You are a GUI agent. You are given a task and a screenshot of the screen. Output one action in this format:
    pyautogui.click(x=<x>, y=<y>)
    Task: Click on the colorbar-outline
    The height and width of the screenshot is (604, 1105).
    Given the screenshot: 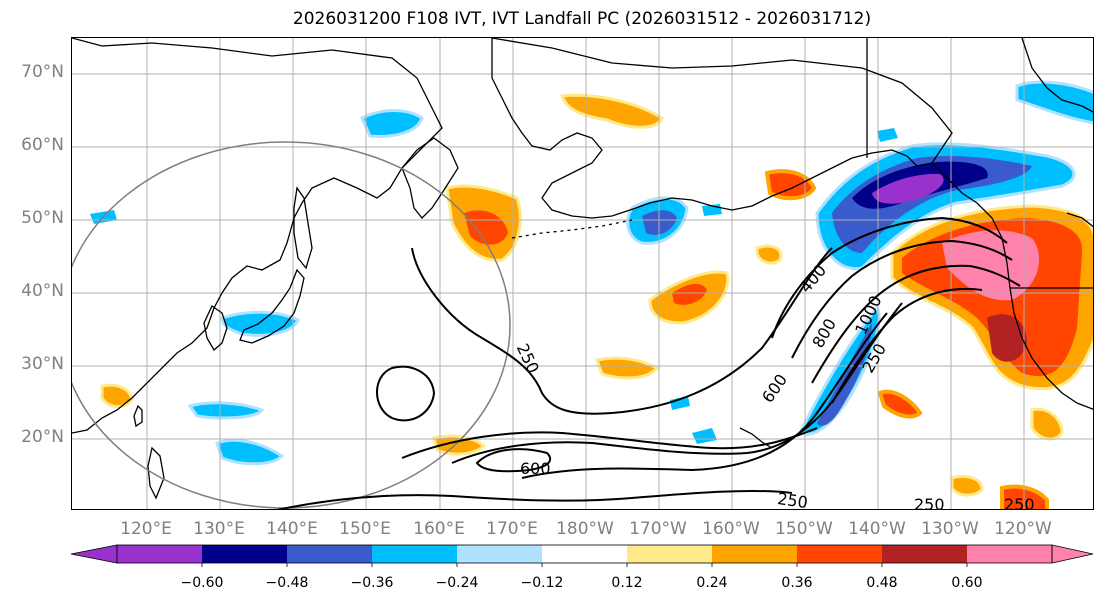 What is the action you would take?
    pyautogui.click(x=584, y=554)
    